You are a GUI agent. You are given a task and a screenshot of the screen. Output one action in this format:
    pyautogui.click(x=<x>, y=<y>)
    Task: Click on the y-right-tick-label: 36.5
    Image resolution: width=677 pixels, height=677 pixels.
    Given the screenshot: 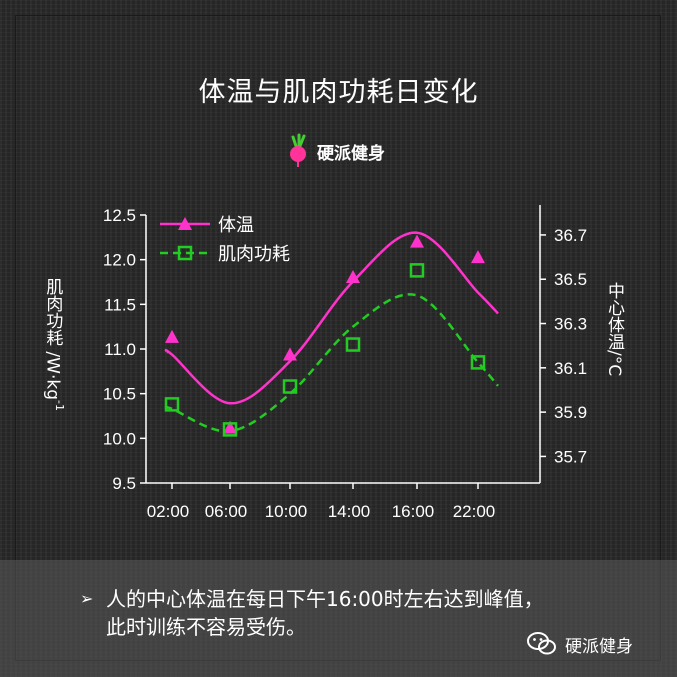 What is the action you would take?
    pyautogui.click(x=570, y=279)
    